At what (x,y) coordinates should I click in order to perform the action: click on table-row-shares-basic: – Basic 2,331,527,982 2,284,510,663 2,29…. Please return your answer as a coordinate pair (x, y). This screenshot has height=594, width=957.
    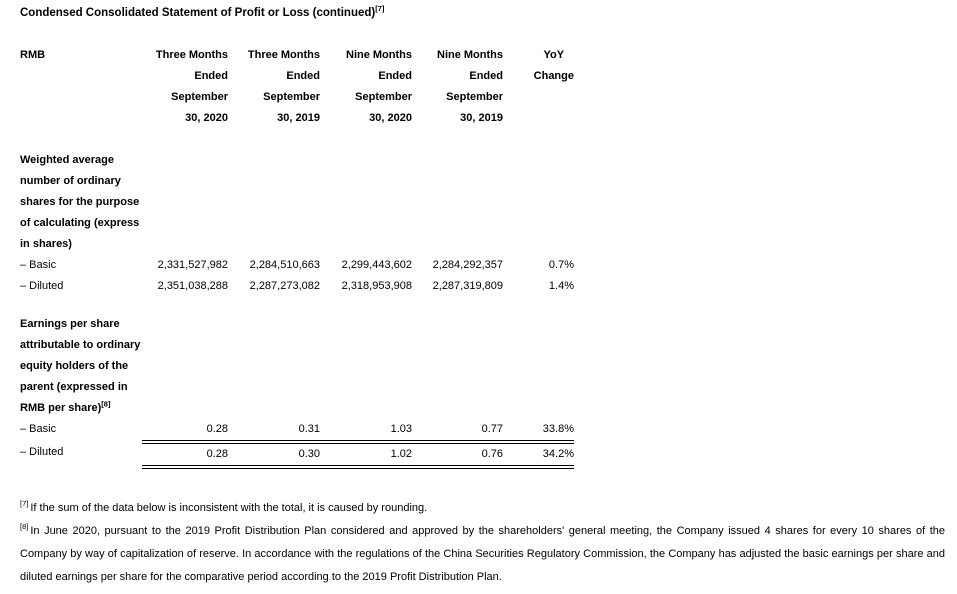
    Looking at the image, I should click on (297, 265).